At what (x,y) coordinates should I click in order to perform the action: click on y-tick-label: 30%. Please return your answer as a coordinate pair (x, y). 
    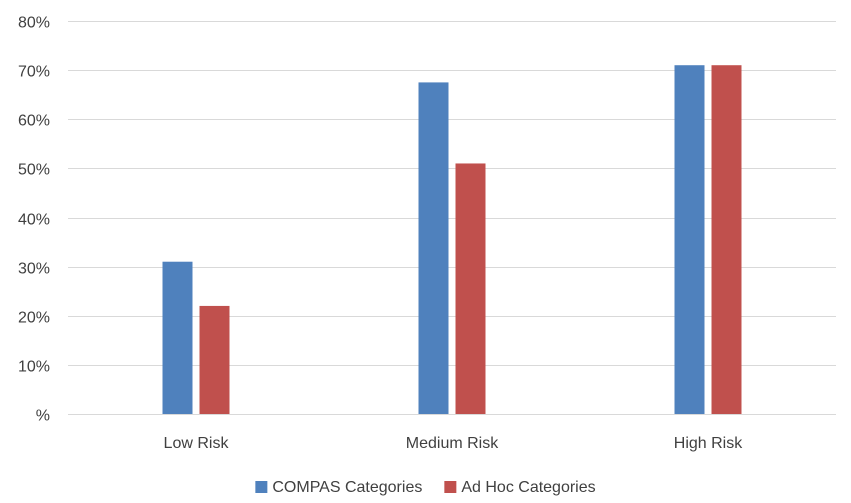
    Looking at the image, I should click on (34, 269).